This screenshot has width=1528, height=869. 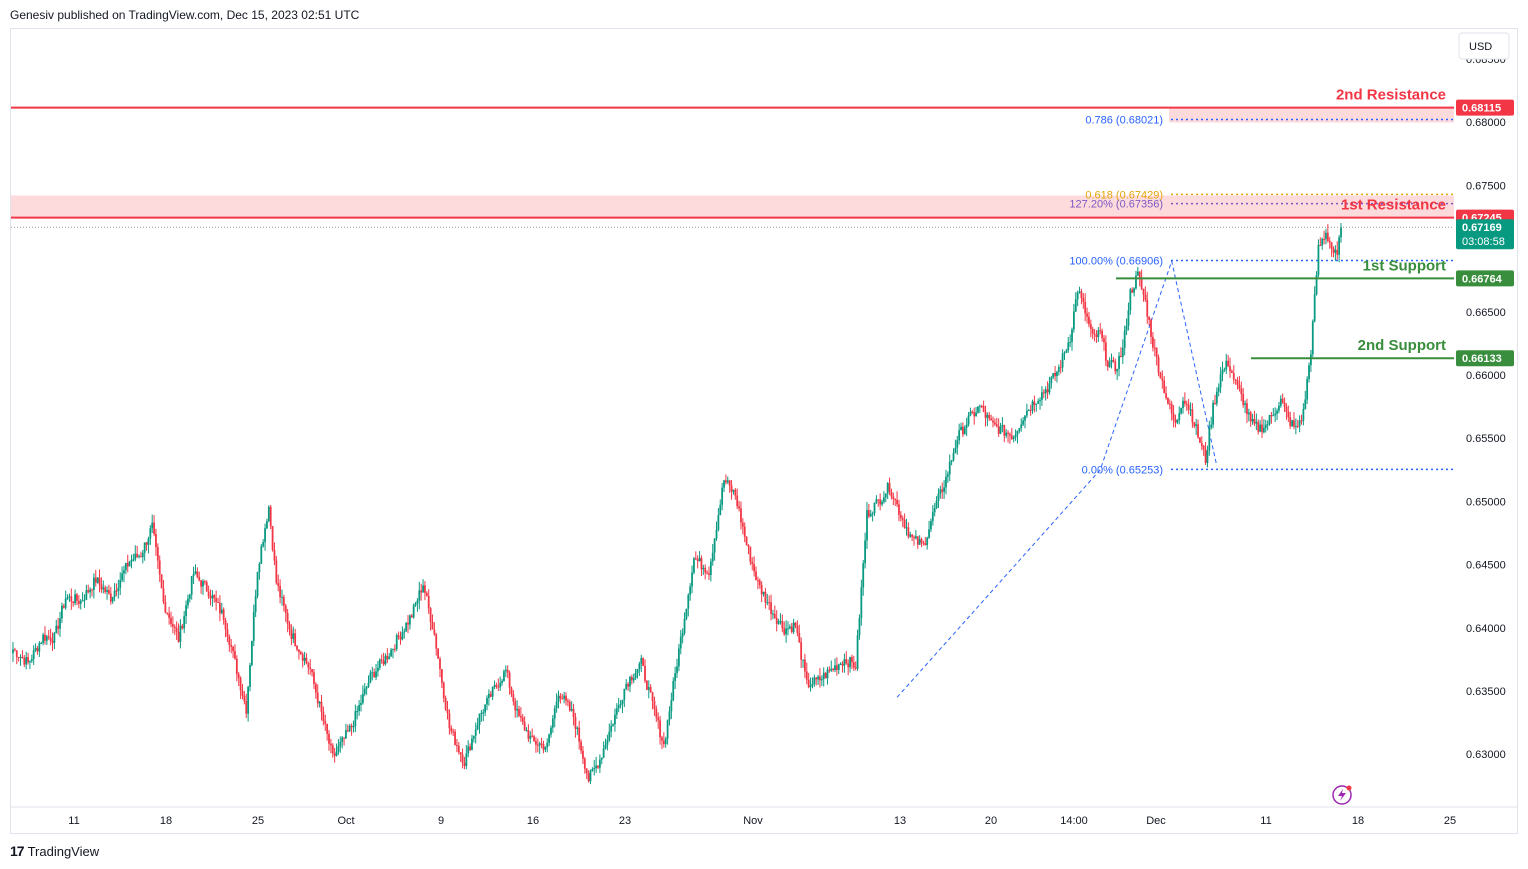 What do you see at coordinates (441, 821) in the screenshot?
I see `time-tick-label: 9` at bounding box center [441, 821].